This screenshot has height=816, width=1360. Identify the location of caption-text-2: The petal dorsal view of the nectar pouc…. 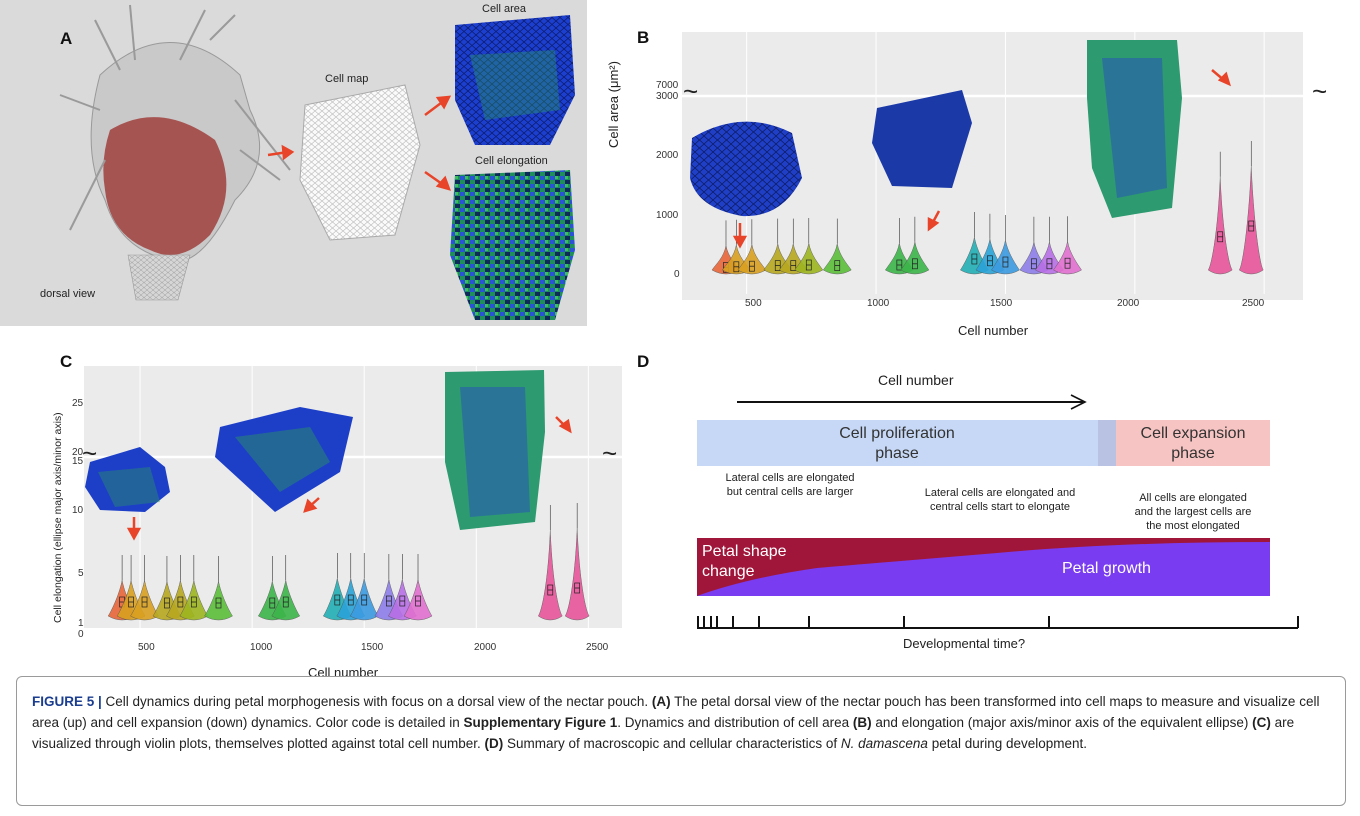
(676, 712).